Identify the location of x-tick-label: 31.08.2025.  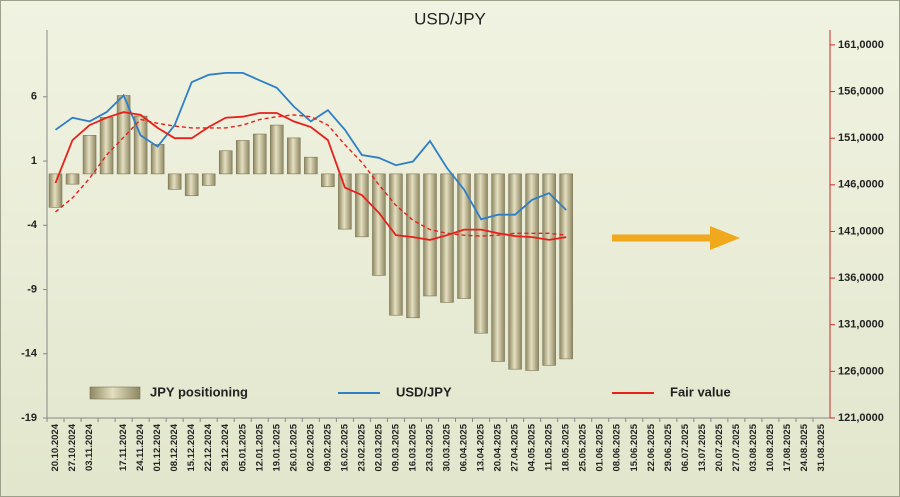
(821, 447).